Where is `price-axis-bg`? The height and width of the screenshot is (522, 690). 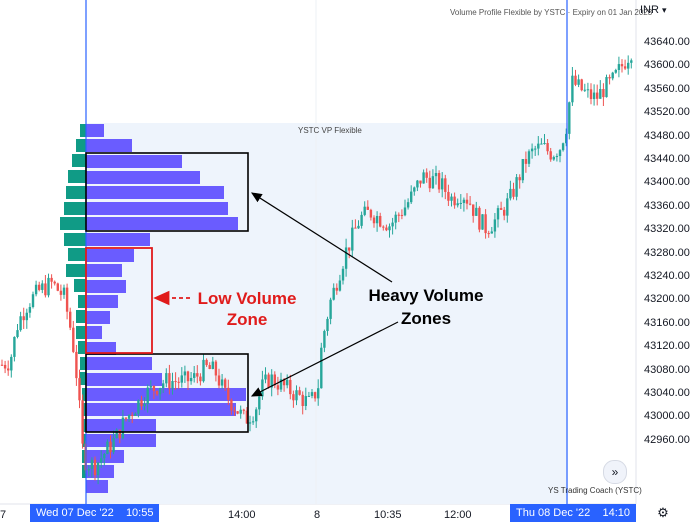
price-axis-bg is located at coordinates (663, 252).